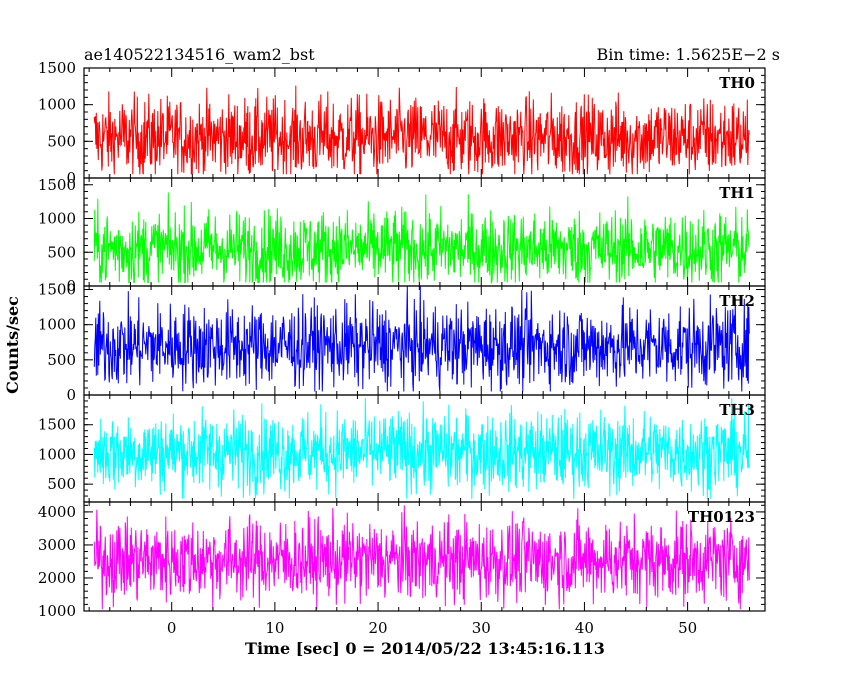 The height and width of the screenshot is (680, 850). I want to click on panel-frame, so click(424, 556).